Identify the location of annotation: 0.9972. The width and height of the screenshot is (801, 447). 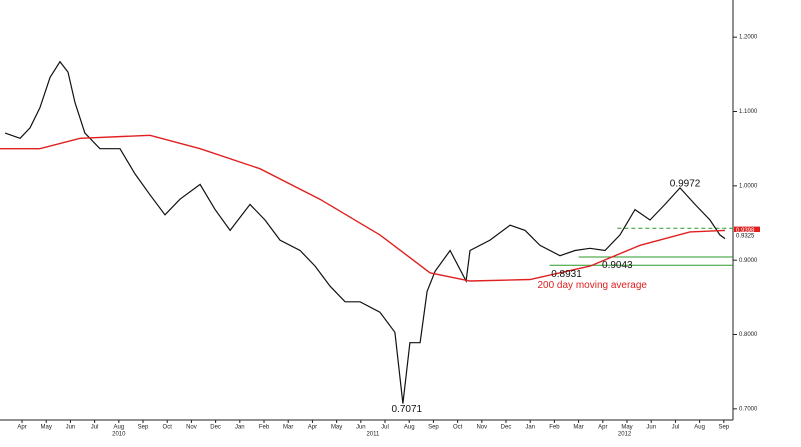
(685, 183).